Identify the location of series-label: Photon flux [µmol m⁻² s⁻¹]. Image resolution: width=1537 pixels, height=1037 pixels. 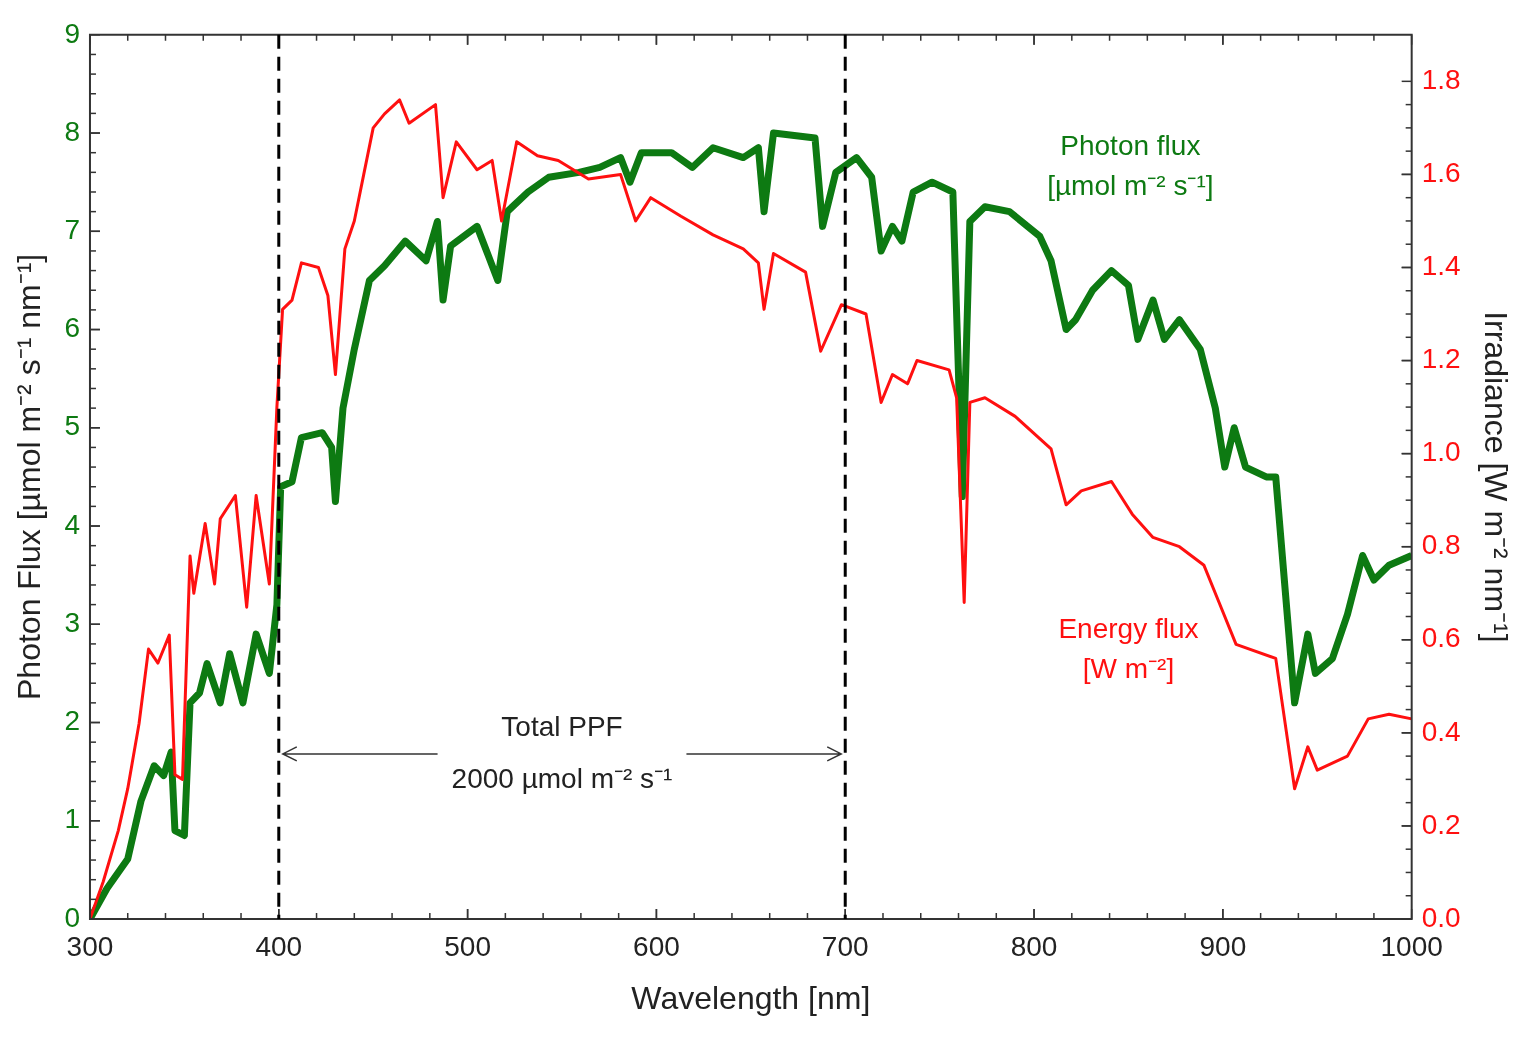
(1130, 166).